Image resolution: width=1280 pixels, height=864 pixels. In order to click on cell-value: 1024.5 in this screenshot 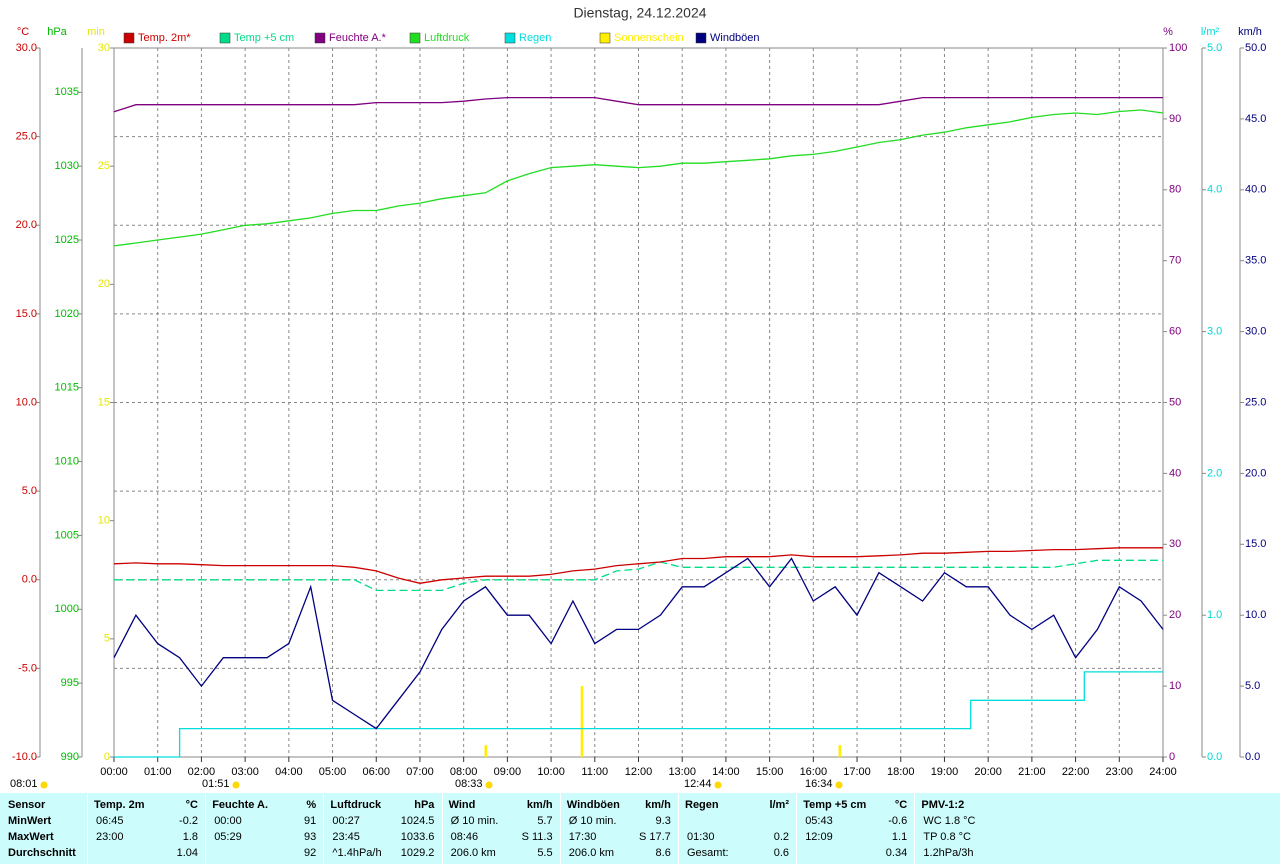, I will do `click(417, 821)`.